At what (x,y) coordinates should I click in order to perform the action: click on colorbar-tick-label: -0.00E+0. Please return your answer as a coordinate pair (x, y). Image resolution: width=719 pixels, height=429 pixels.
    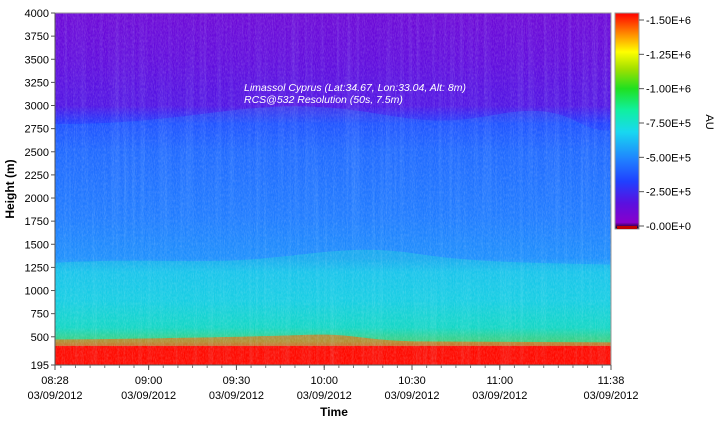
    Looking at the image, I should click on (668, 227).